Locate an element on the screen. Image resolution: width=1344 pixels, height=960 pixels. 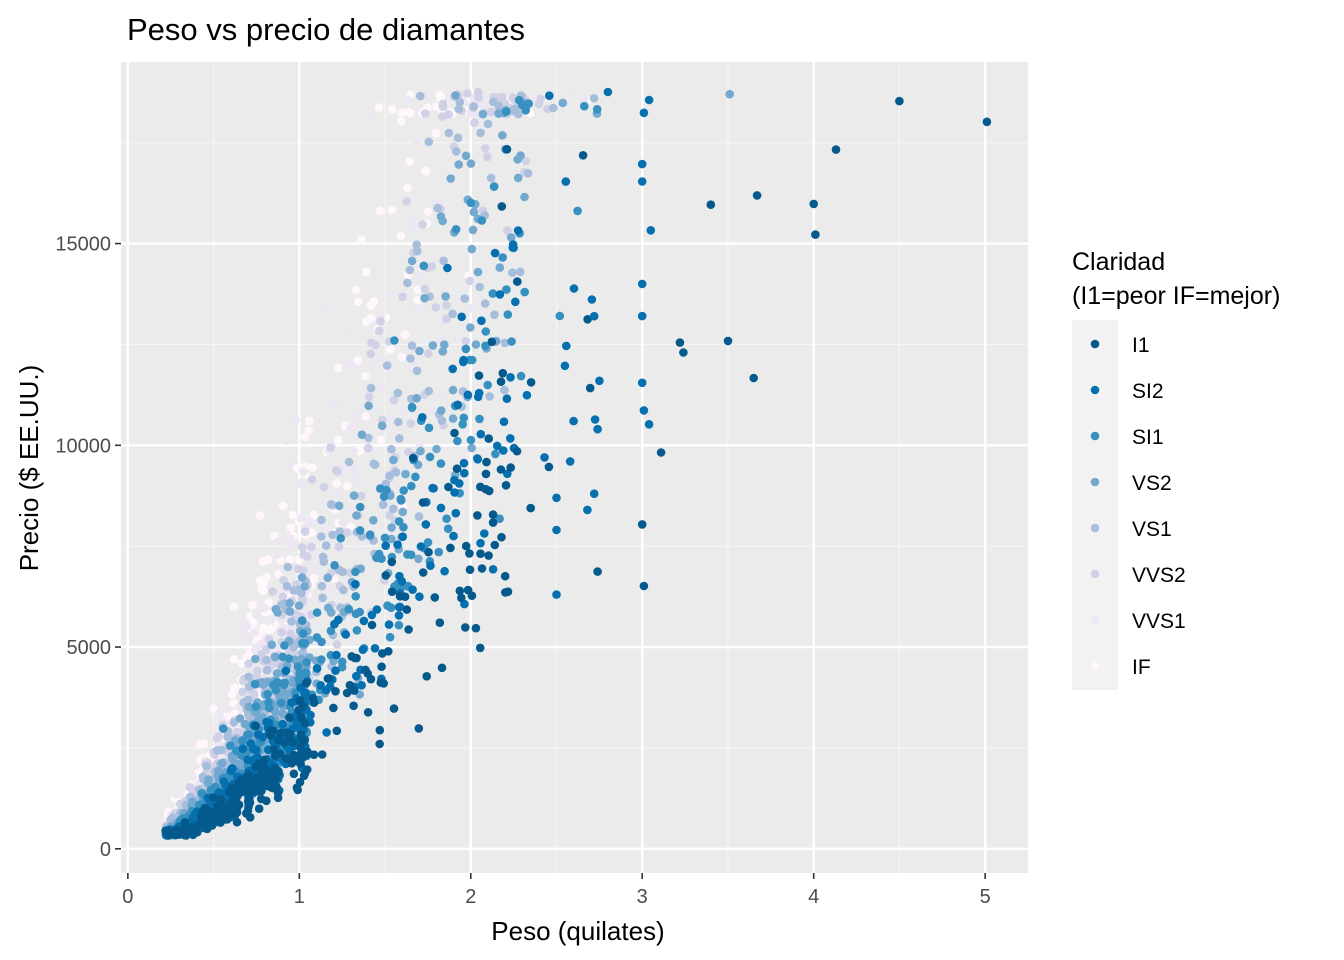
x-axis: 0 1 2 3 4 5 is located at coordinates (556, 890).